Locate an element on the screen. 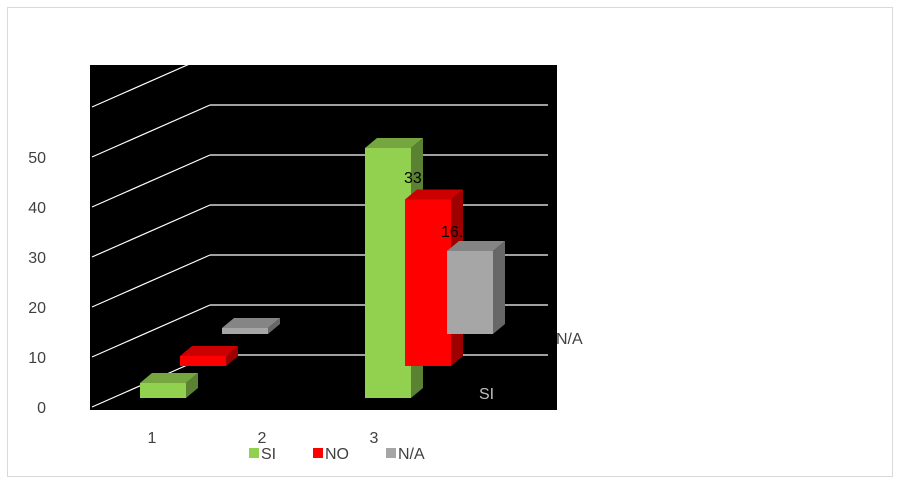 The height and width of the screenshot is (484, 899). y-tick-label: 40 is located at coordinates (37, 208).